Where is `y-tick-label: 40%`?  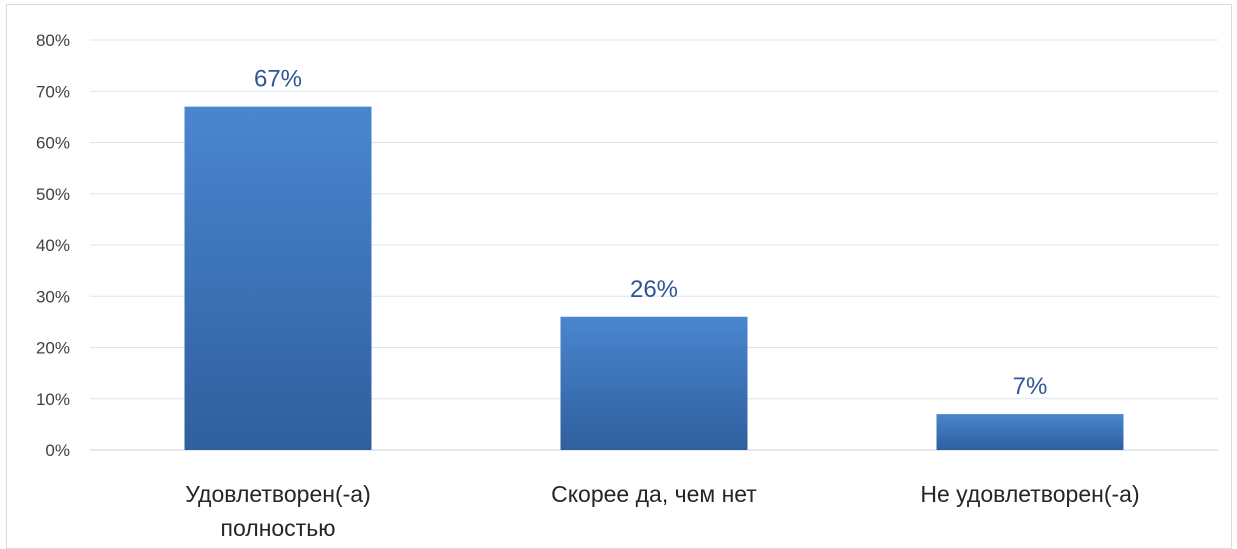 y-tick-label: 40% is located at coordinates (53, 245).